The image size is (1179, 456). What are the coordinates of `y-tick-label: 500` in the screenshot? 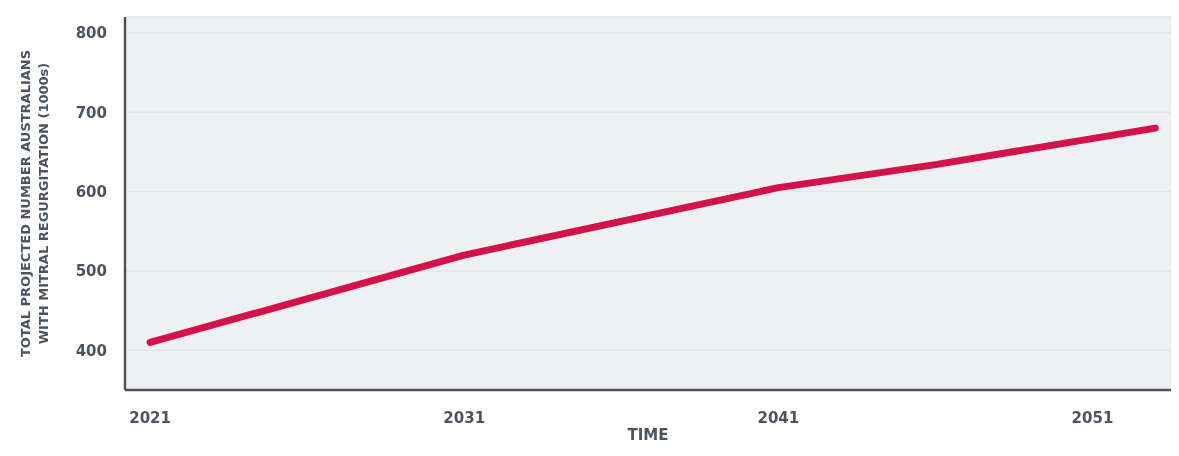 It's located at (91, 271).